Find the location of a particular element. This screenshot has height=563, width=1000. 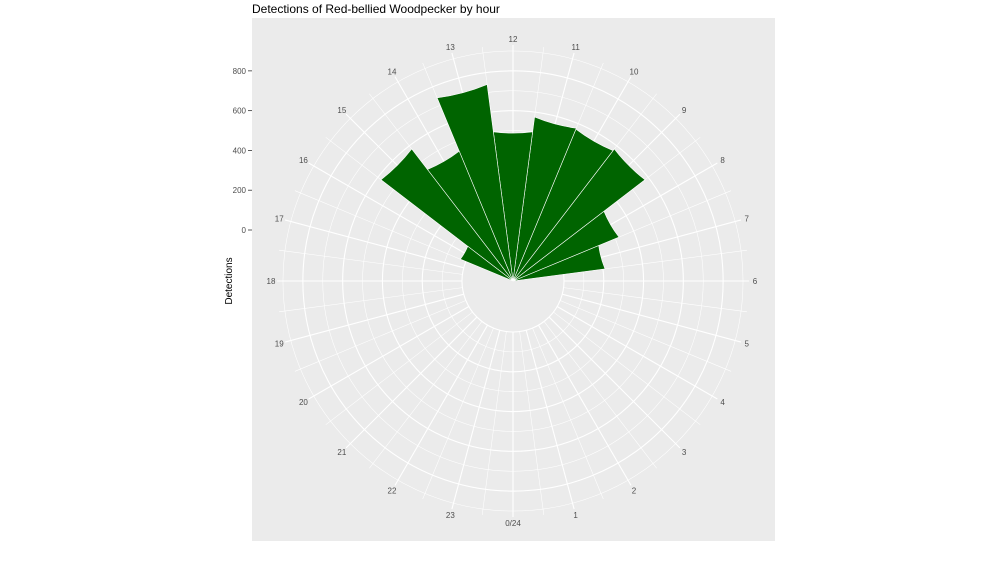

hour-label: 17 is located at coordinates (279, 218).